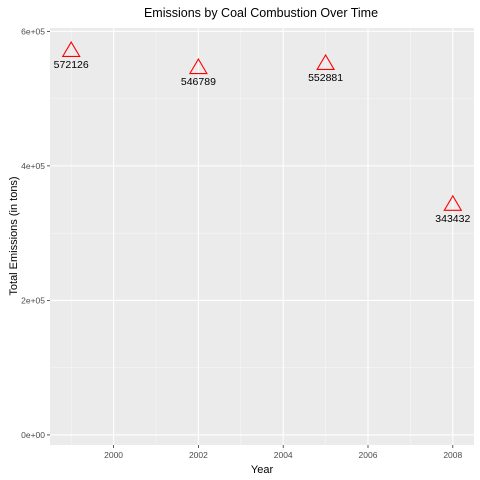 Image resolution: width=480 pixels, height=480 pixels. Describe the element at coordinates (33, 31) in the screenshot. I see `y-tick-label: 6e+05` at that location.